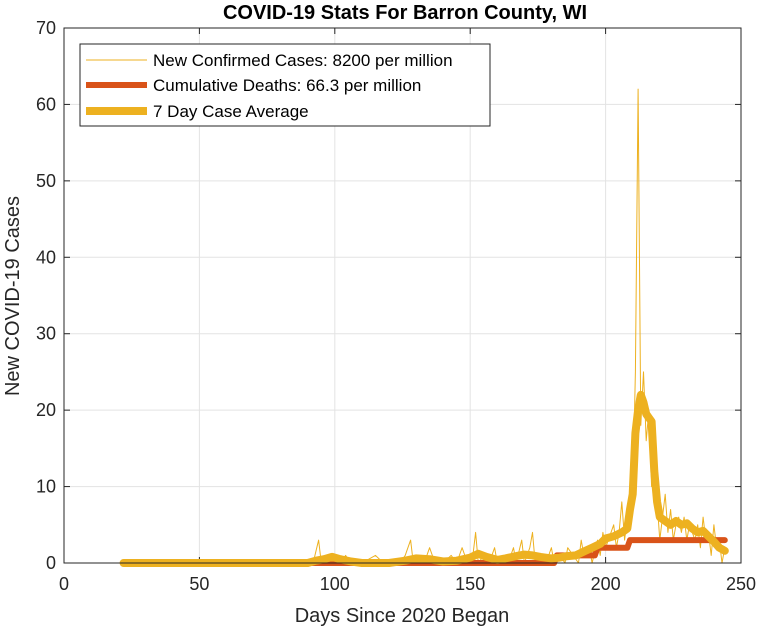 Image resolution: width=761 pixels, height=630 pixels. I want to click on y-tick-label: 20, so click(46, 410).